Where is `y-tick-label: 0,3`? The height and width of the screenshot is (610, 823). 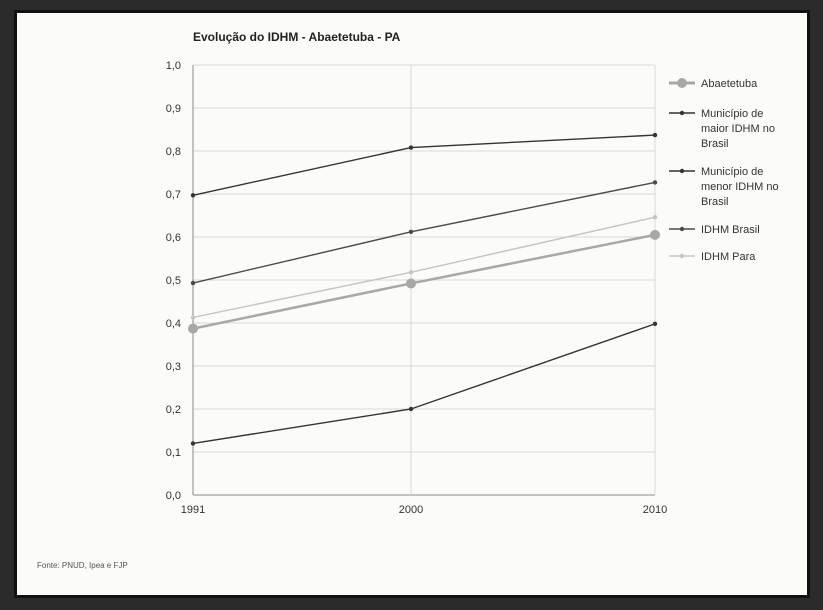
y-tick-label: 0,3 is located at coordinates (173, 367).